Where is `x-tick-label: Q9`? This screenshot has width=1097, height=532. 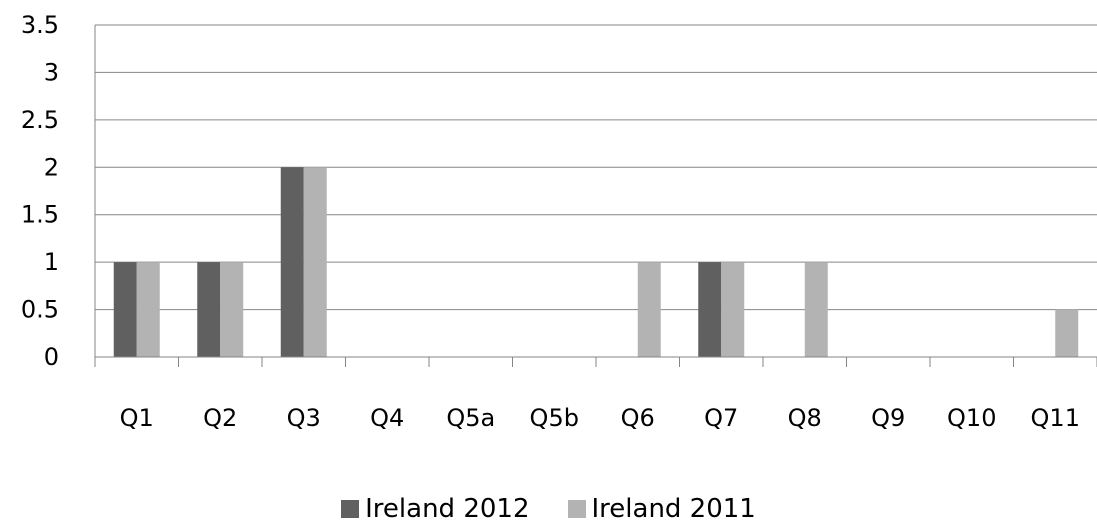
x-tick-label: Q9 is located at coordinates (888, 418).